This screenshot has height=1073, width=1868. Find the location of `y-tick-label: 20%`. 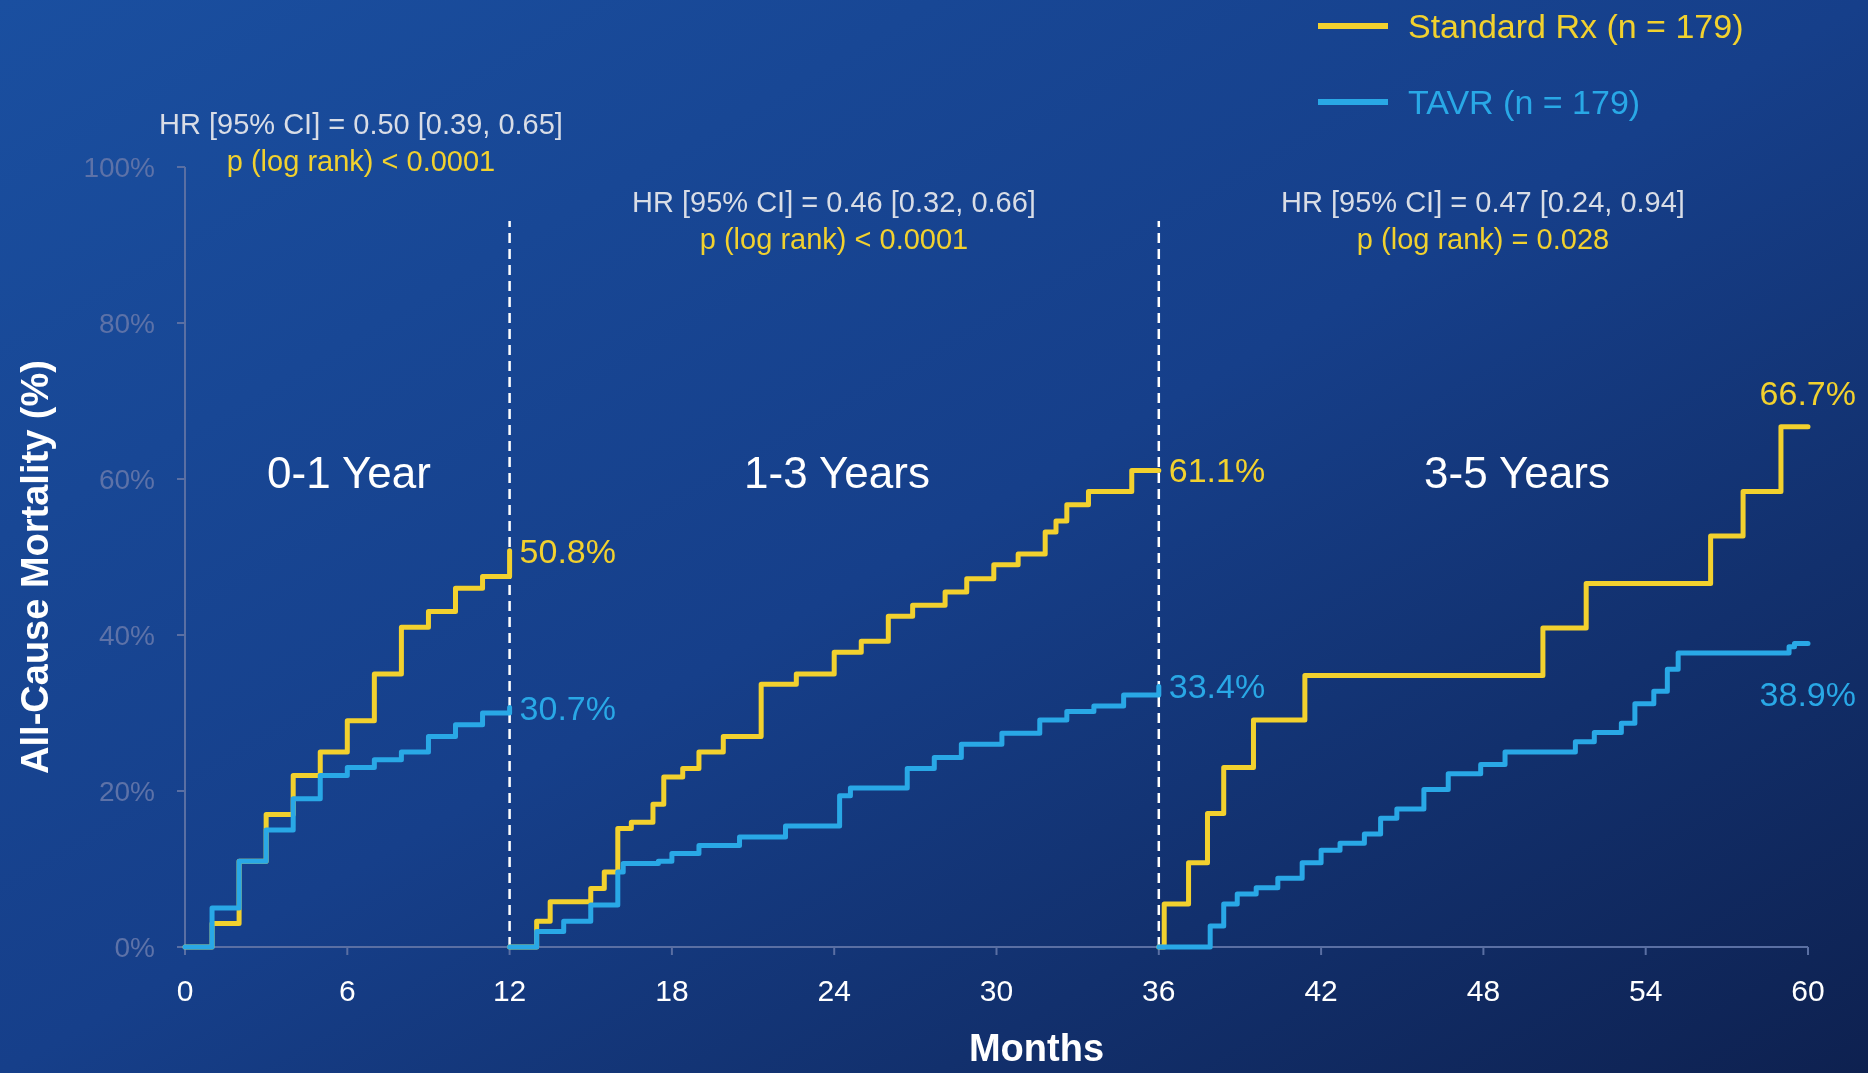

y-tick-label: 20% is located at coordinates (126, 791).